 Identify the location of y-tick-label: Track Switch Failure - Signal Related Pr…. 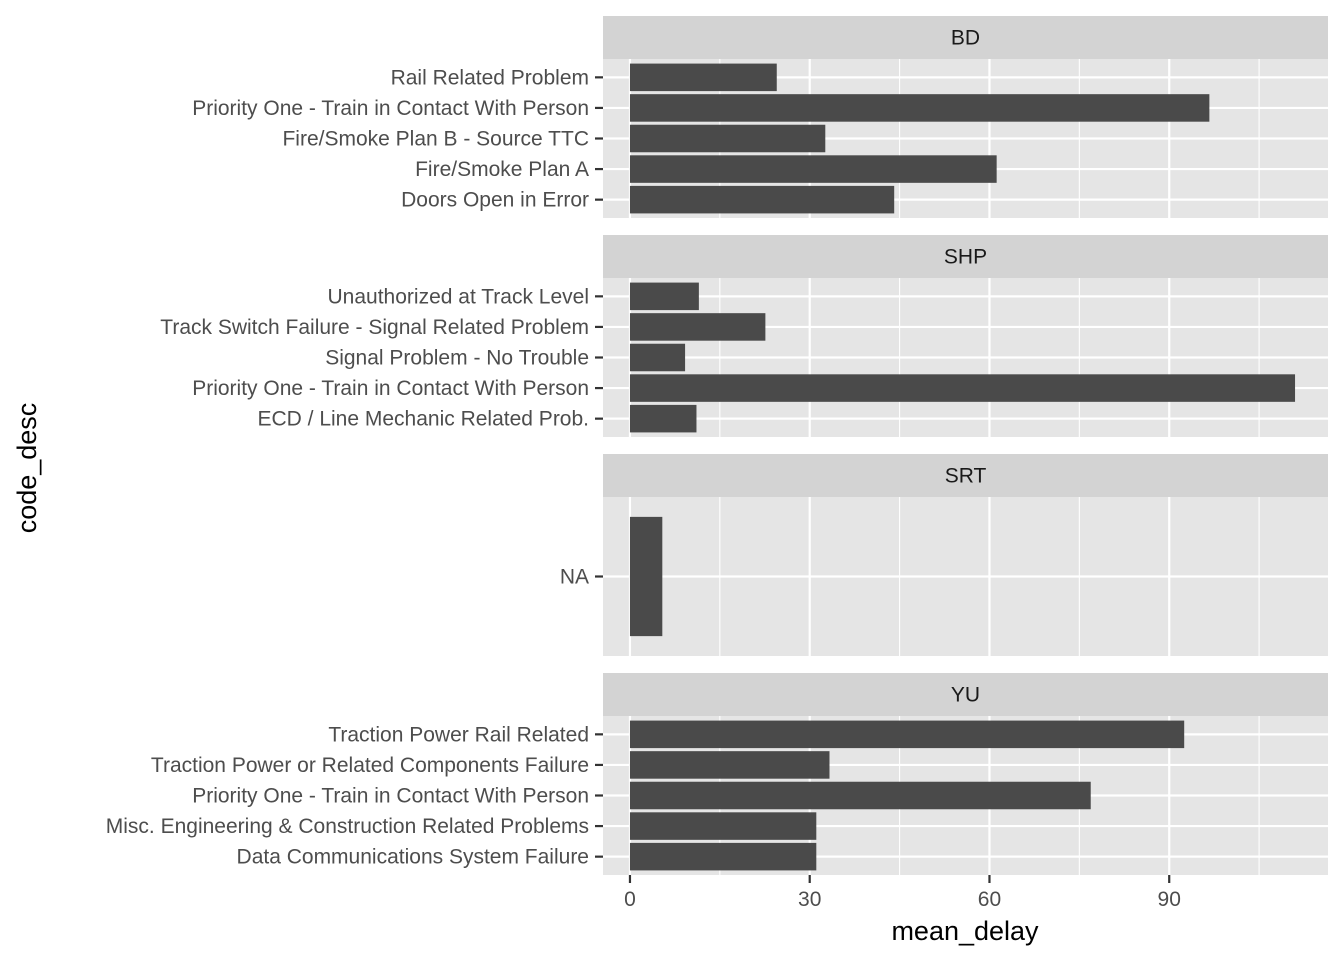
(374, 327).